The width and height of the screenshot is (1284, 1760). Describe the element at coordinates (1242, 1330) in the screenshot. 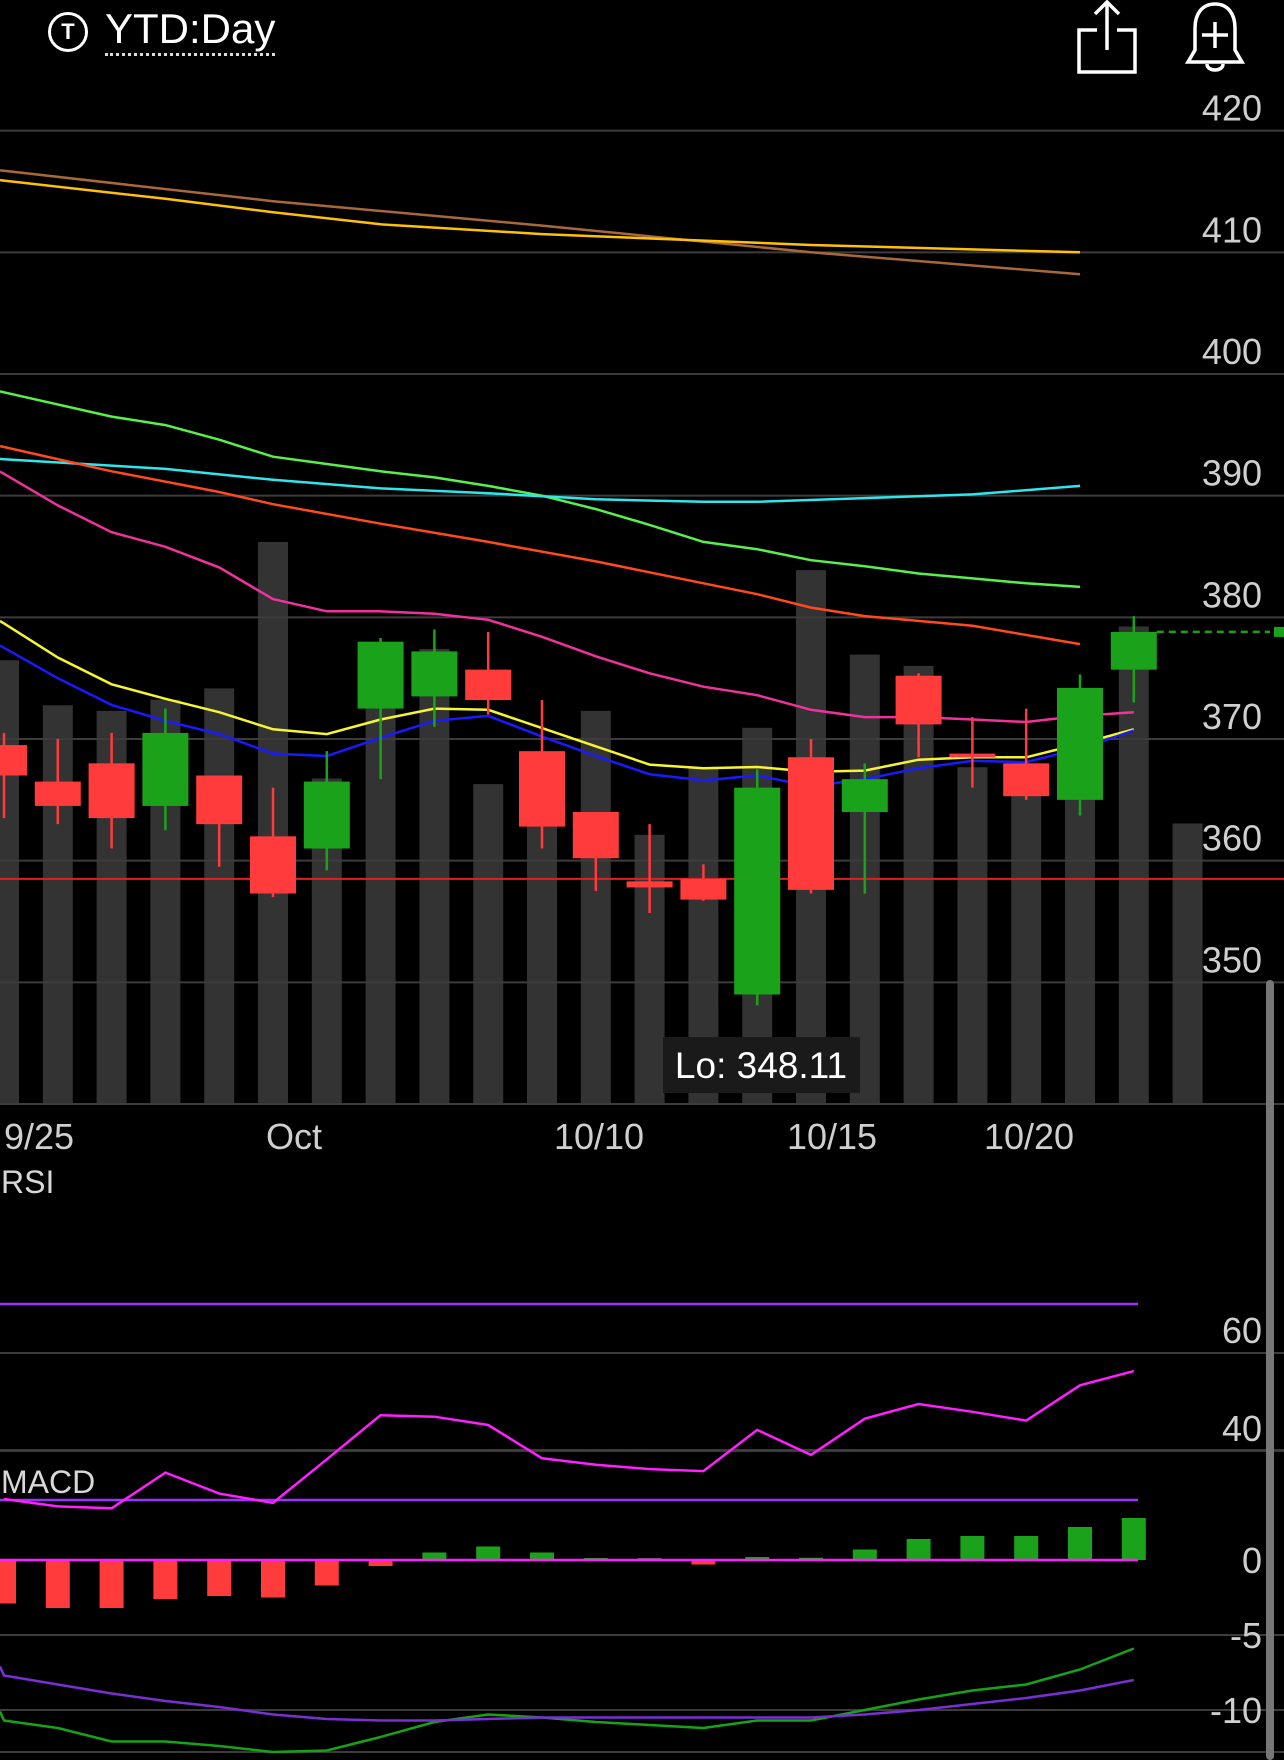

I see `rsi-tick-label: 60` at that location.